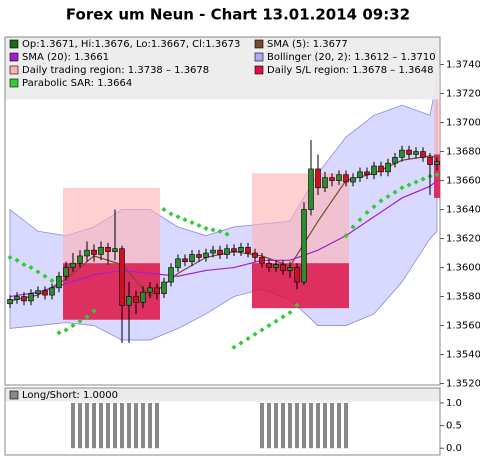 The height and width of the screenshot is (457, 480). Describe the element at coordinates (463, 181) in the screenshot. I see `y-tick-label: 1.3660` at that location.